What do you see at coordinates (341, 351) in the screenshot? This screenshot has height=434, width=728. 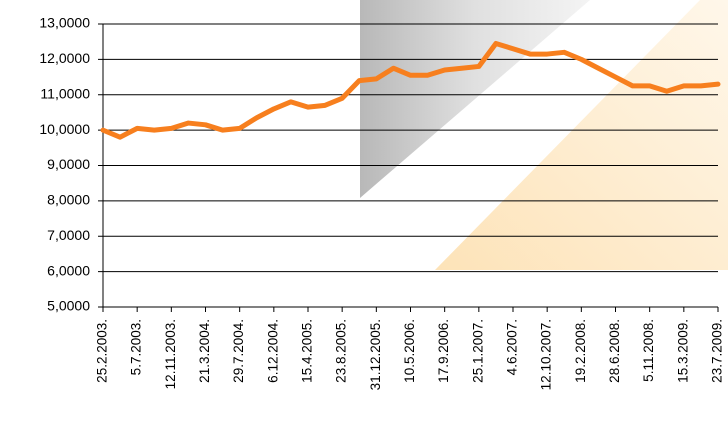 I see `x-tick-label: 23.8.2005.` at bounding box center [341, 351].